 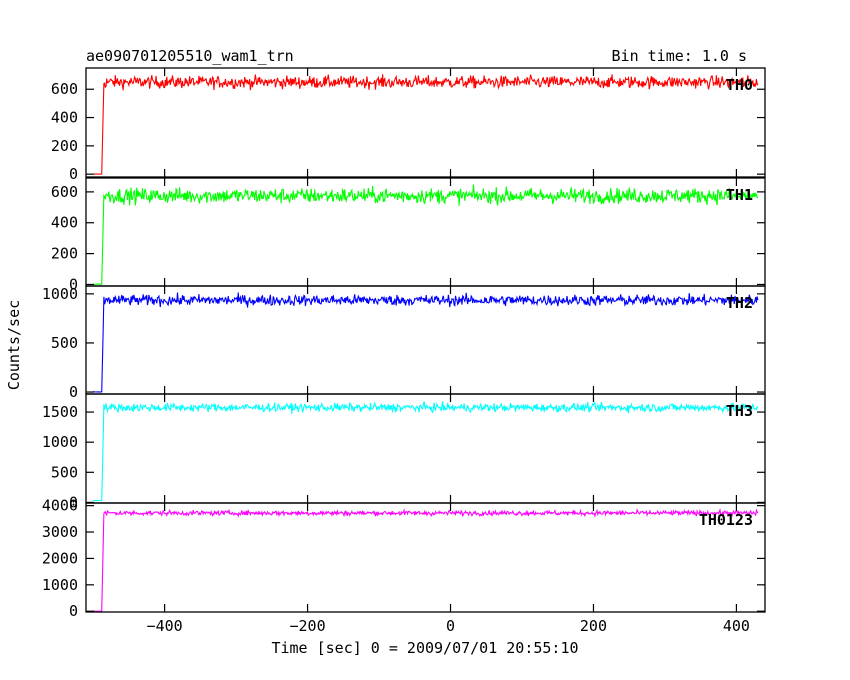 I want to click on chart-title: ae090701205510_wam1_trn, so click(x=190, y=56).